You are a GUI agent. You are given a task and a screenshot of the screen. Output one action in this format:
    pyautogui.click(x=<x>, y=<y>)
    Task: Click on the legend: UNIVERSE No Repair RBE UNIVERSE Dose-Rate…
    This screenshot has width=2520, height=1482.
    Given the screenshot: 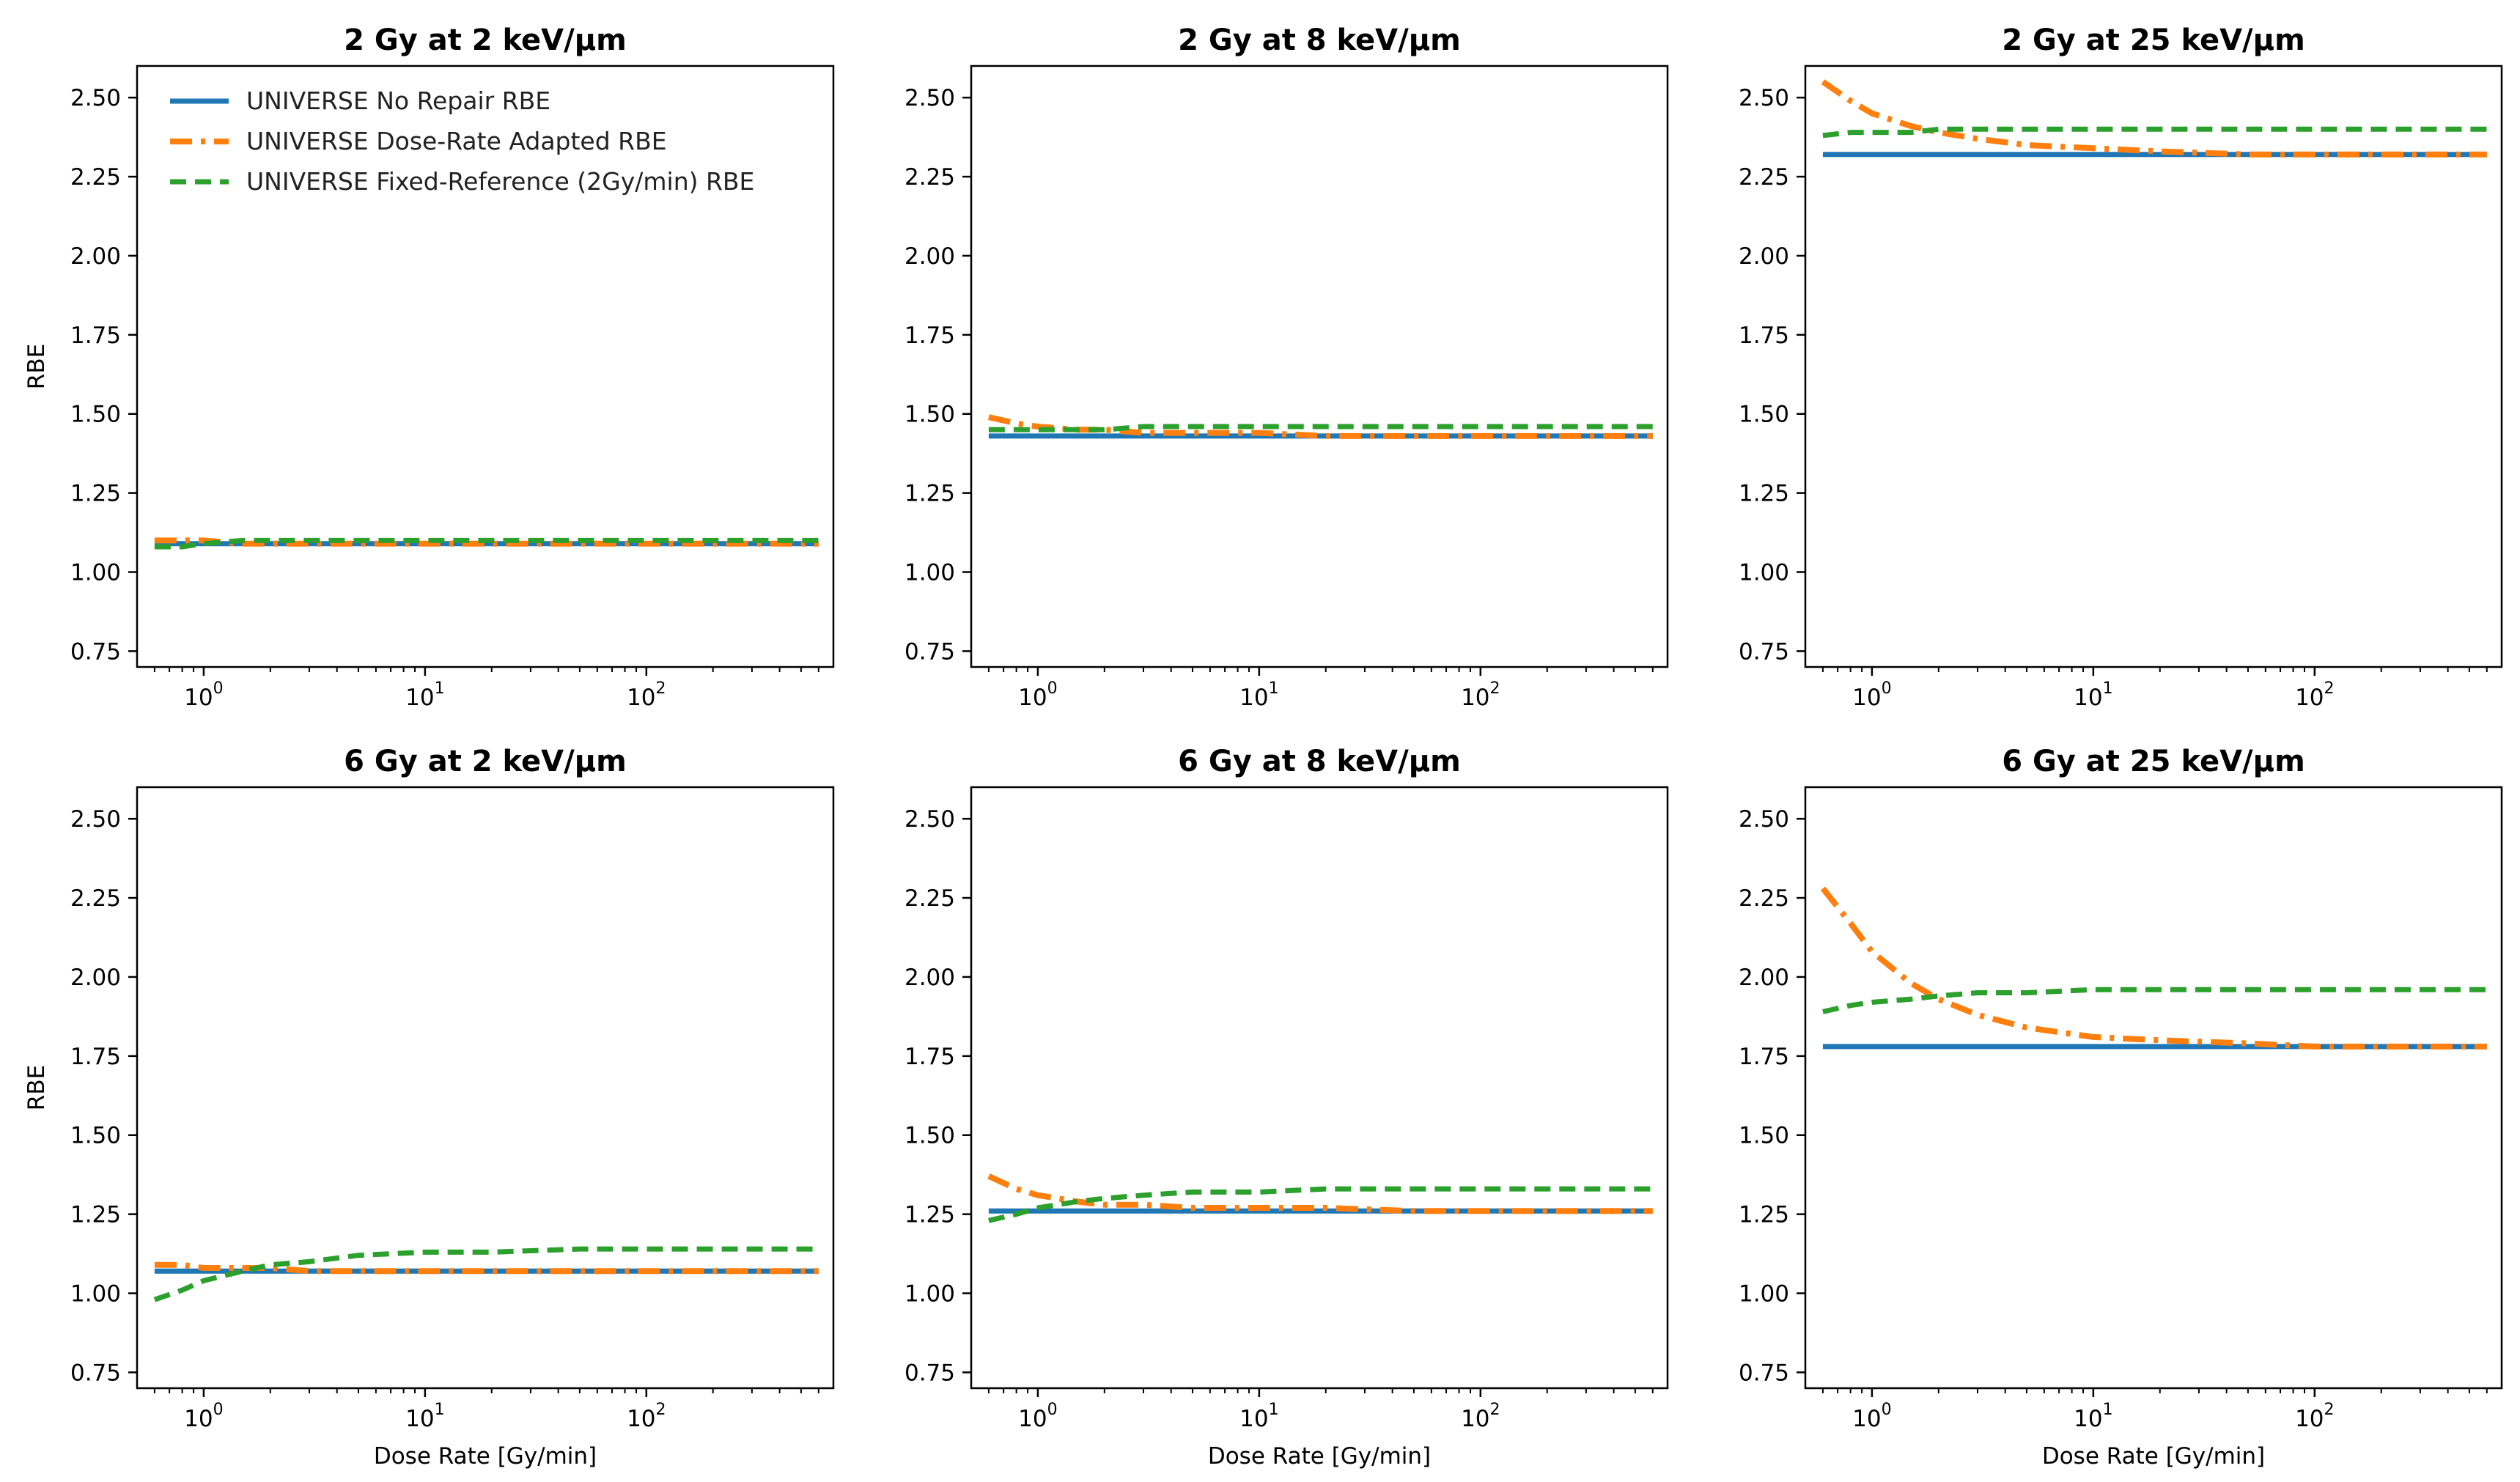 What is the action you would take?
    pyautogui.click(x=462, y=141)
    